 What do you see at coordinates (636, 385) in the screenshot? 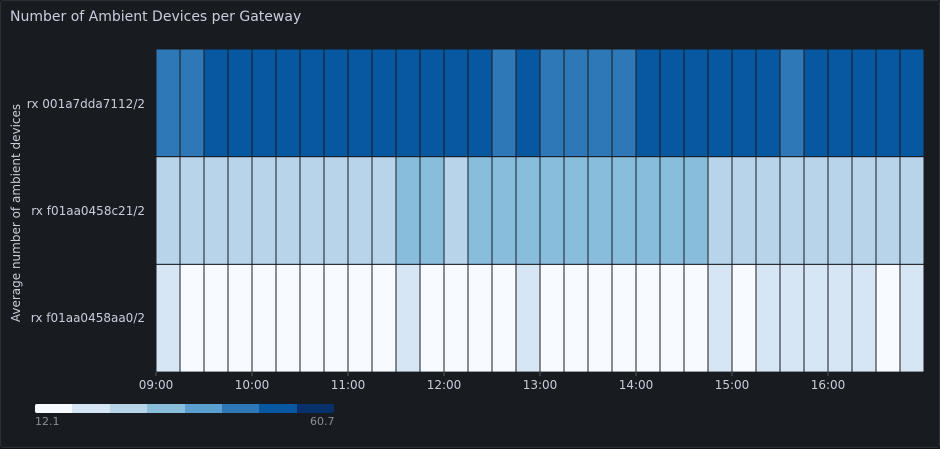
I see `x-tick-label: 14:00` at bounding box center [636, 385].